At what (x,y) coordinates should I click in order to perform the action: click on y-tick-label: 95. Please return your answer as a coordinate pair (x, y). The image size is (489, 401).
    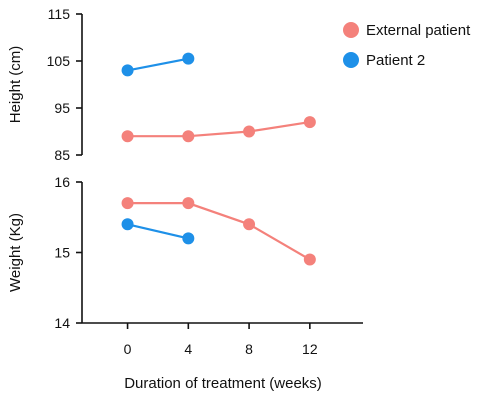
    Looking at the image, I should click on (62, 108).